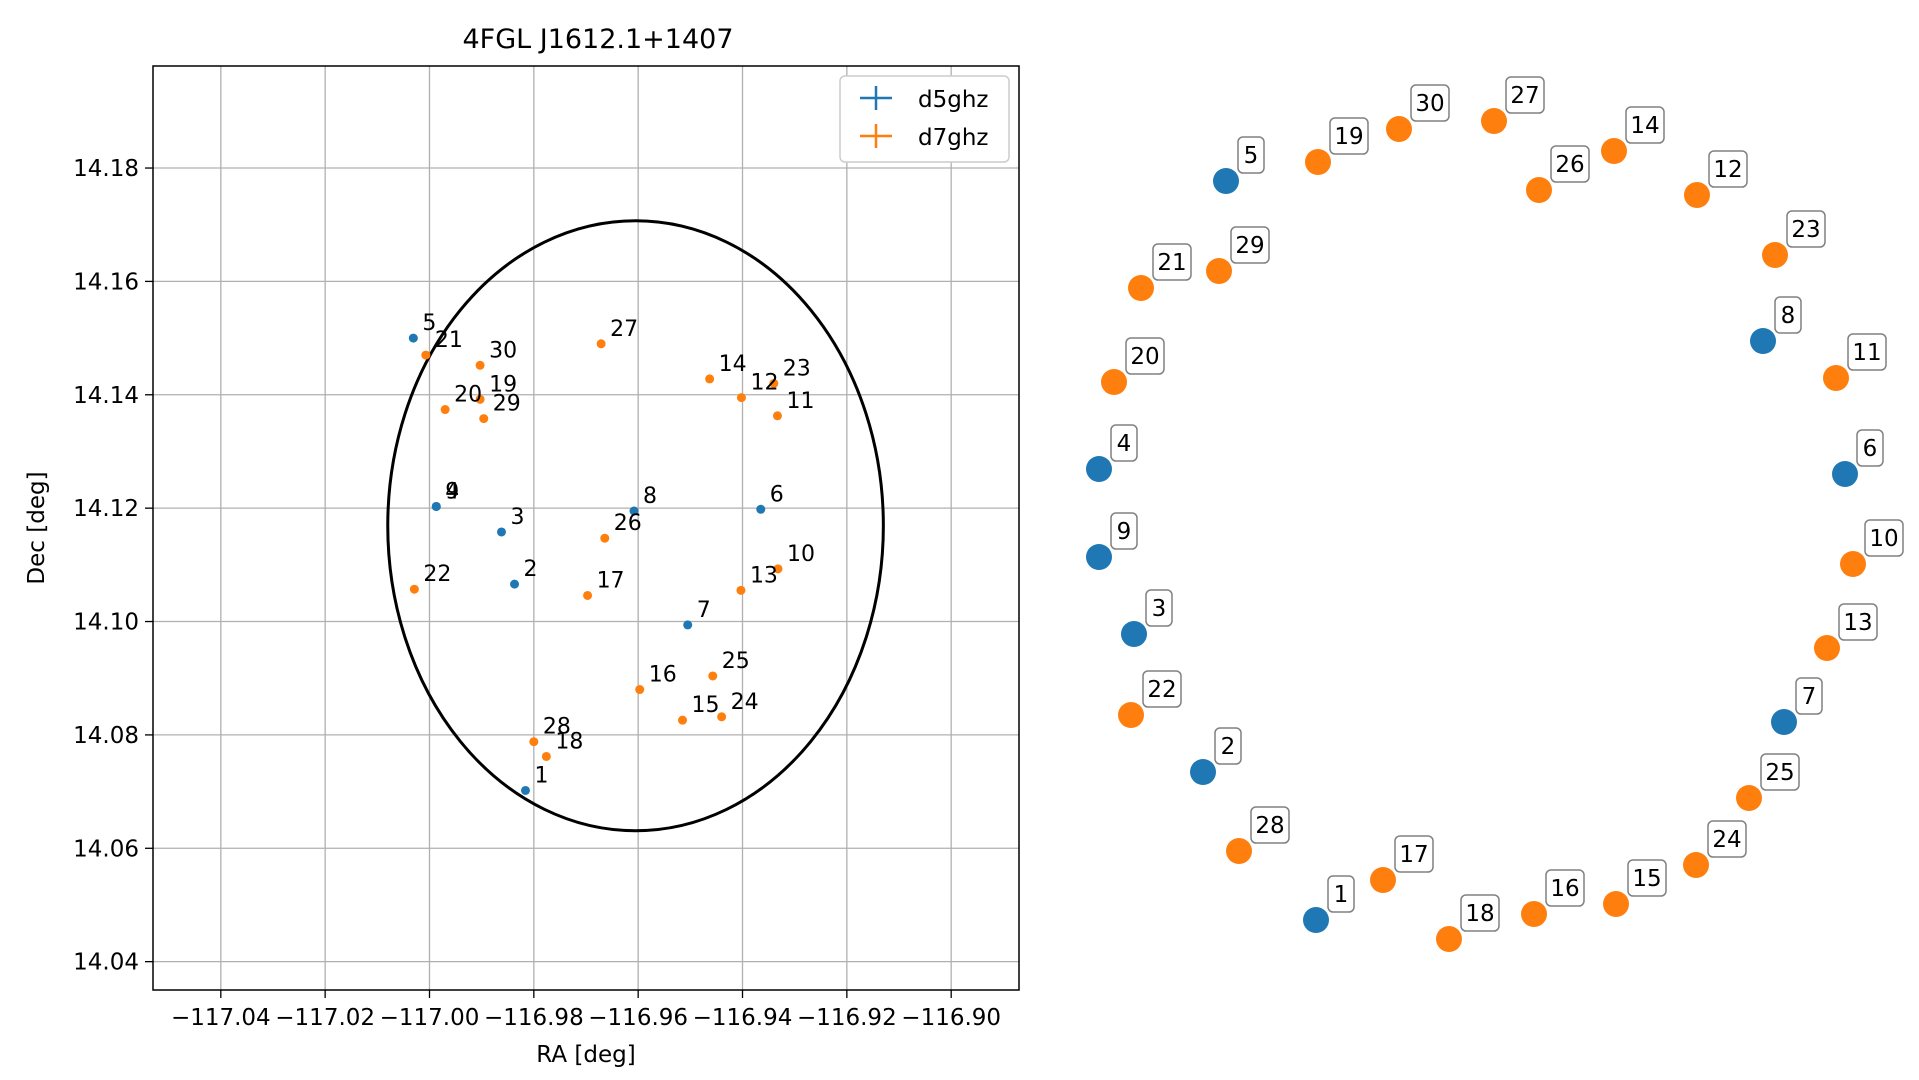 The width and height of the screenshot is (1919, 1080). What do you see at coordinates (437, 574) in the screenshot?
I see `point-label-22: 22` at bounding box center [437, 574].